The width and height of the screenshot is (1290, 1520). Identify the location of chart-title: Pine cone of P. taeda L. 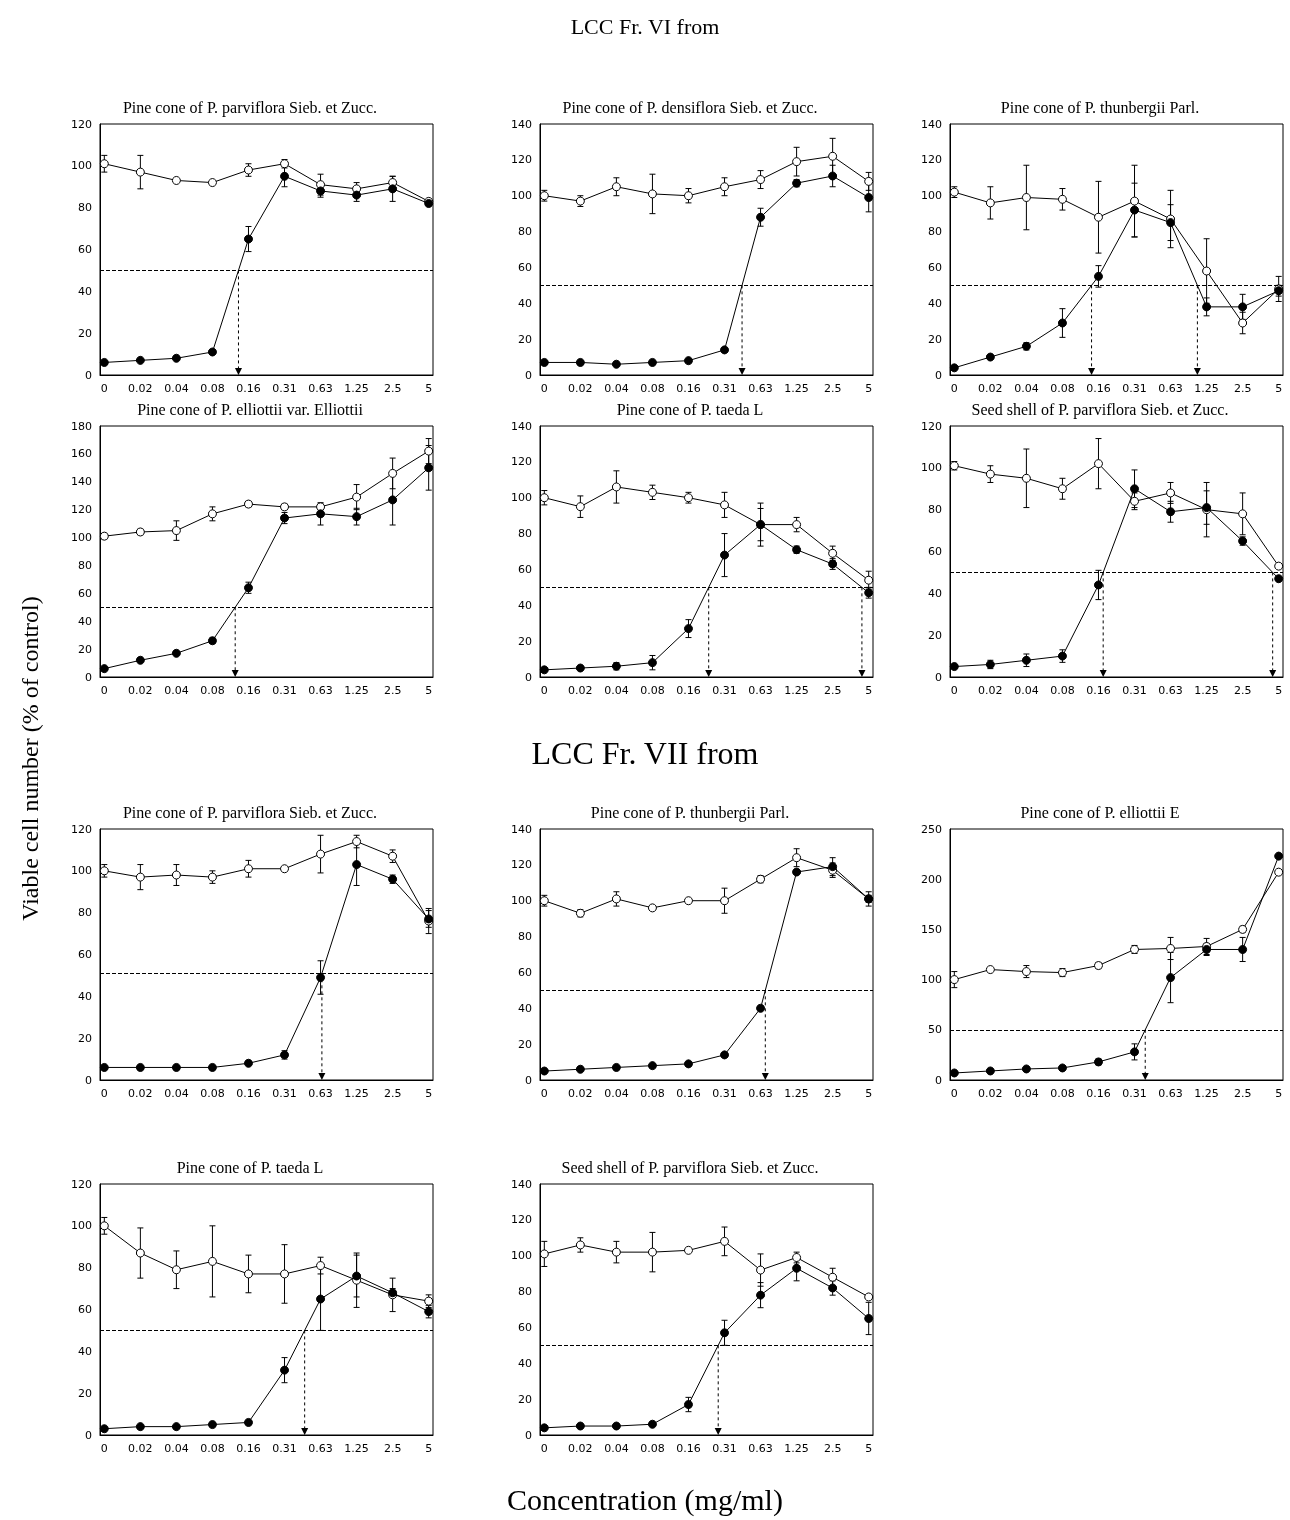
(690, 409).